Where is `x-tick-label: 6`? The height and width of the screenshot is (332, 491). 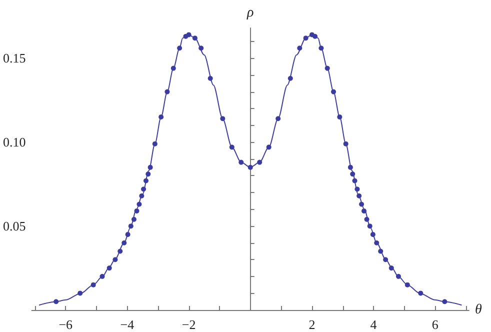
x-tick-label: 6 is located at coordinates (435, 324).